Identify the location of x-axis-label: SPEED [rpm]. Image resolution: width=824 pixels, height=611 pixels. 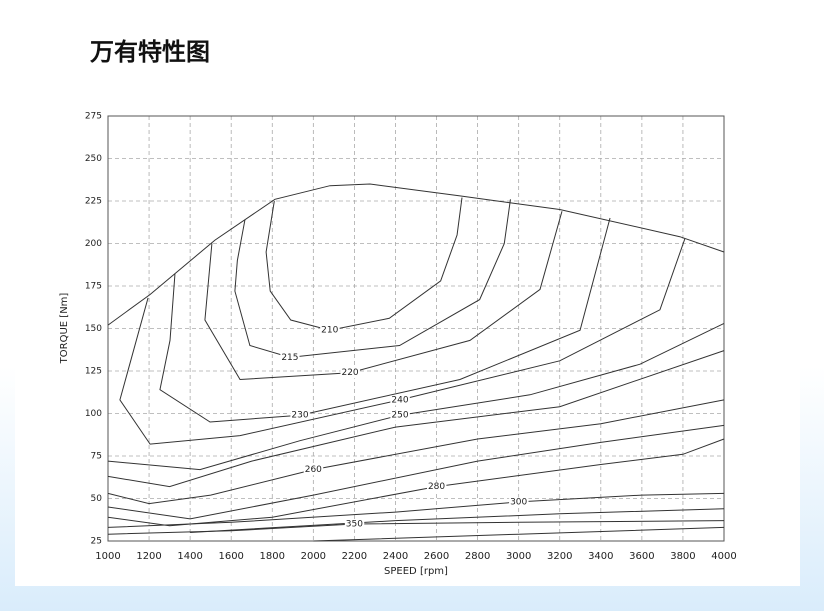
(416, 571).